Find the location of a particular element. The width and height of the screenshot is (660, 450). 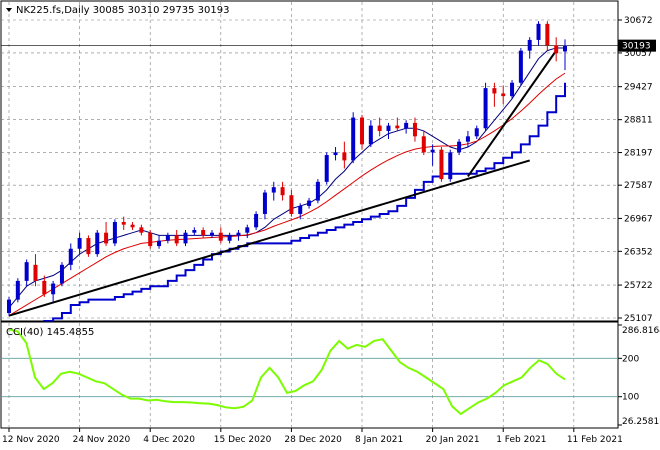

current-price-box is located at coordinates (637, 45).